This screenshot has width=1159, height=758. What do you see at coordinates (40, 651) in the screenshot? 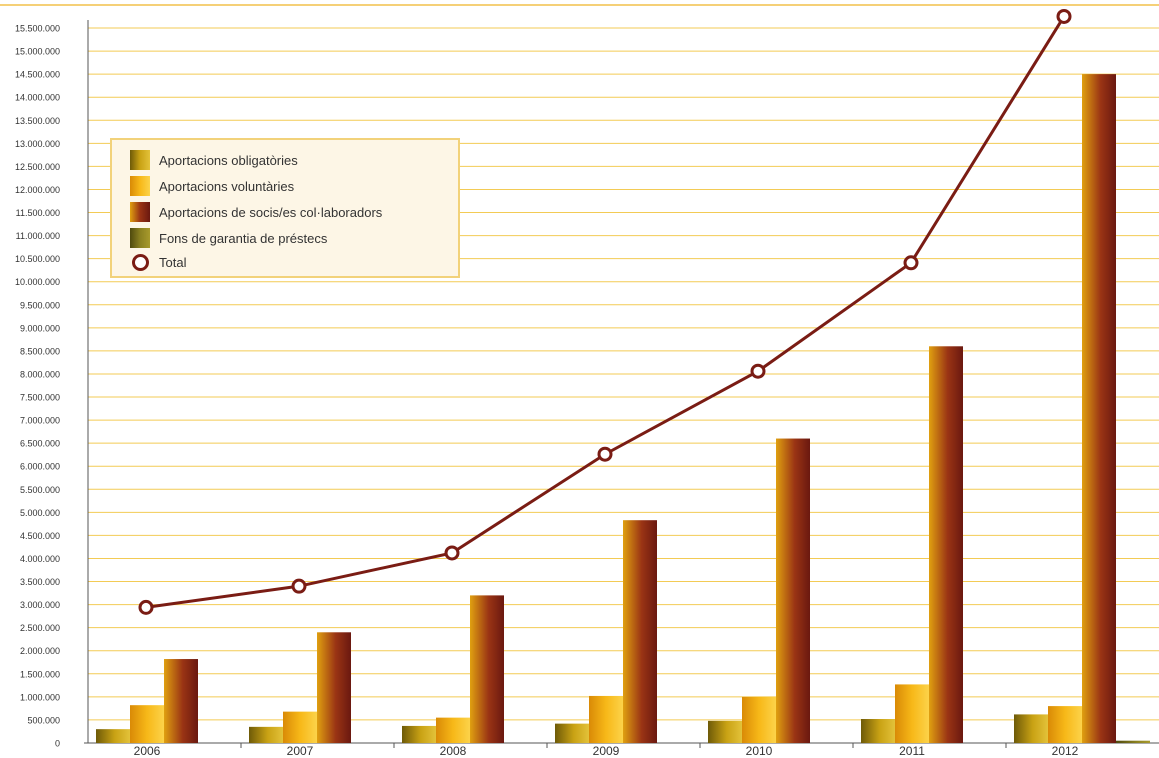
I see `y-tick-label: 2.000.000` at bounding box center [40, 651].